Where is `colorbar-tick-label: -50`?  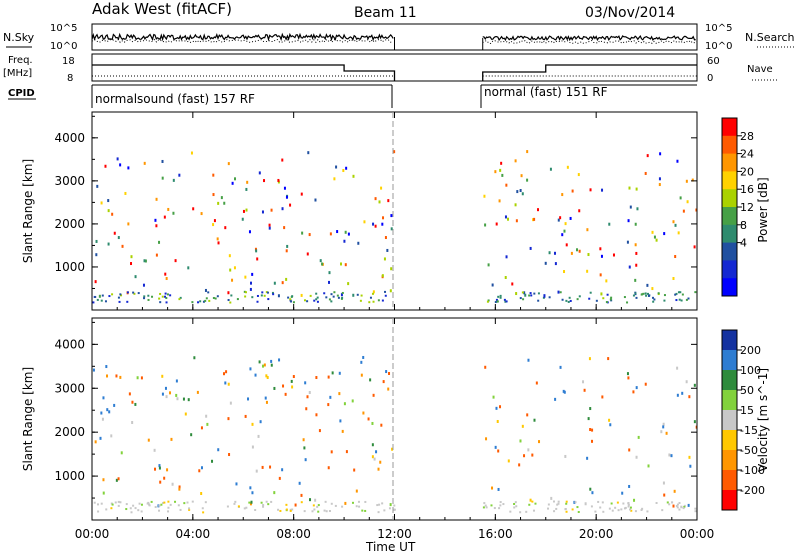 colorbar-tick-label: -50 is located at coordinates (749, 450).